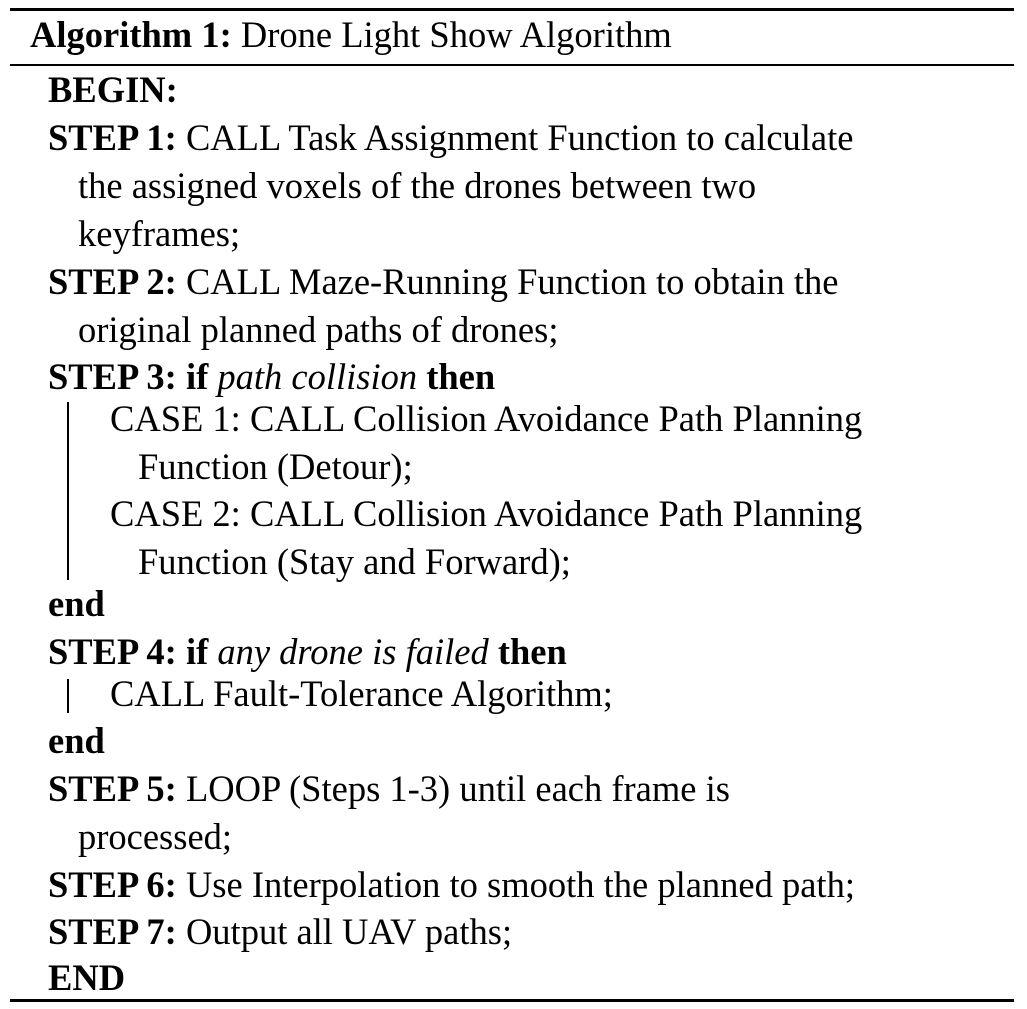 This screenshot has width=1027, height=1009. What do you see at coordinates (112, 281) in the screenshot?
I see `step-2-label: STEP 2:` at bounding box center [112, 281].